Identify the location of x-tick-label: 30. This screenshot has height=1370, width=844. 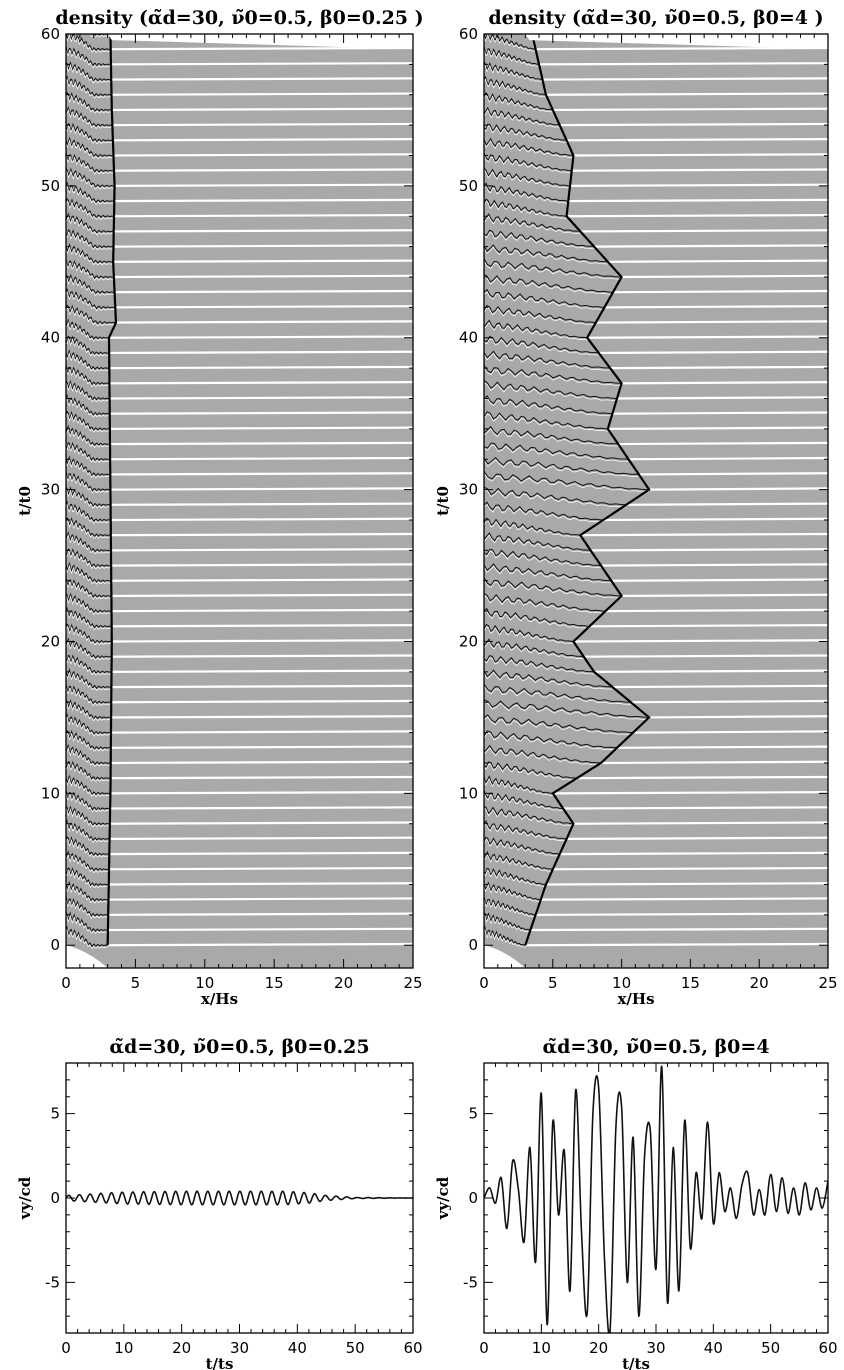
(239, 1348).